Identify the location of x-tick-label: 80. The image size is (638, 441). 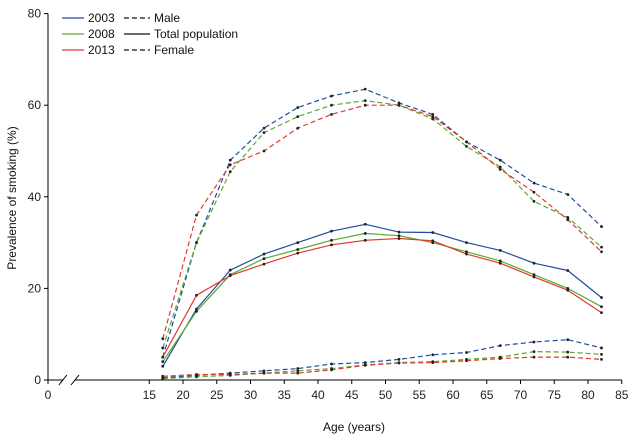
(588, 395).